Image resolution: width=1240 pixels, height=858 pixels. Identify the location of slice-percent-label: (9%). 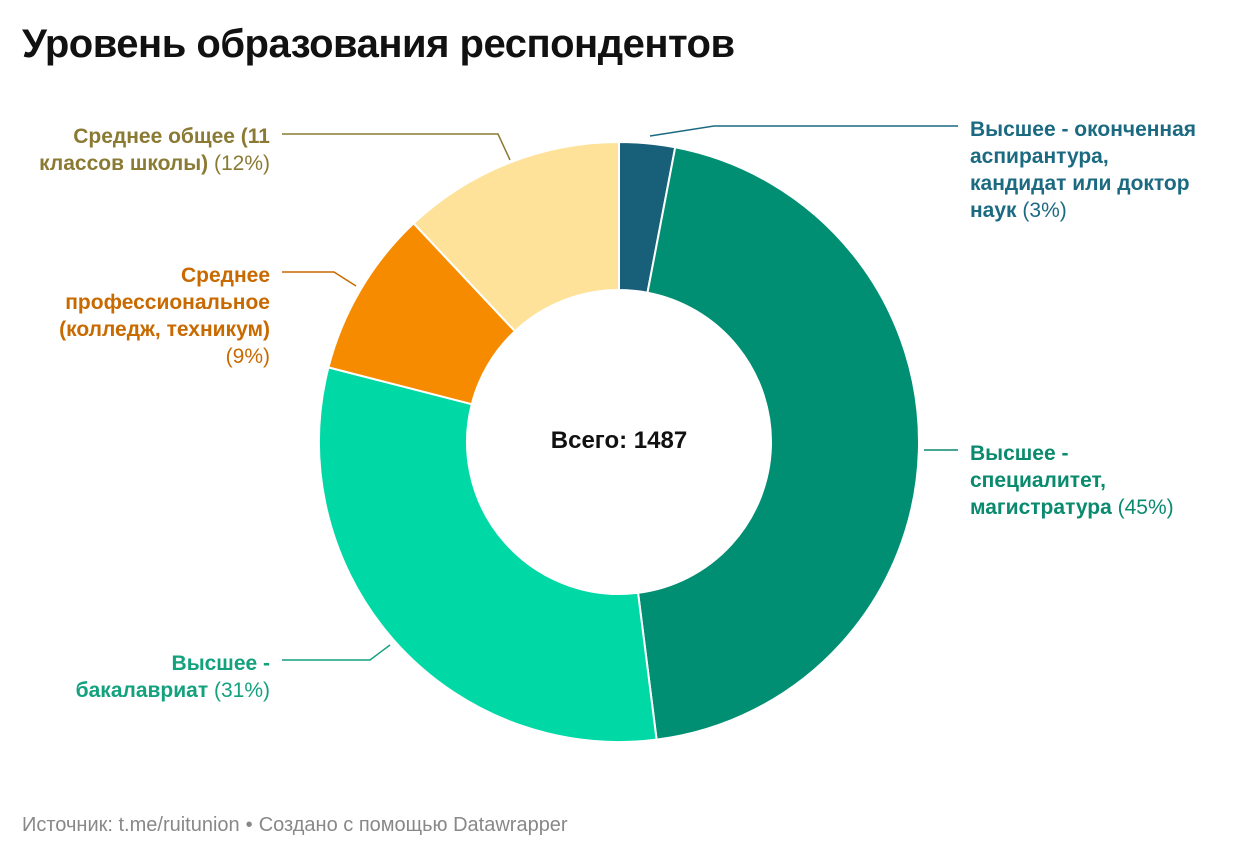
(248, 356).